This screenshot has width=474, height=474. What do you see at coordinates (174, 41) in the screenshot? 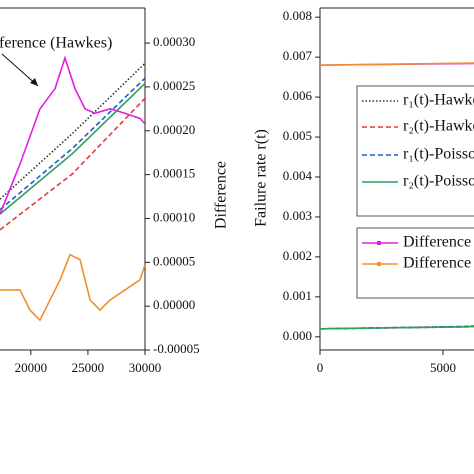
I see `y-tick-label: 0.00030` at bounding box center [174, 41].